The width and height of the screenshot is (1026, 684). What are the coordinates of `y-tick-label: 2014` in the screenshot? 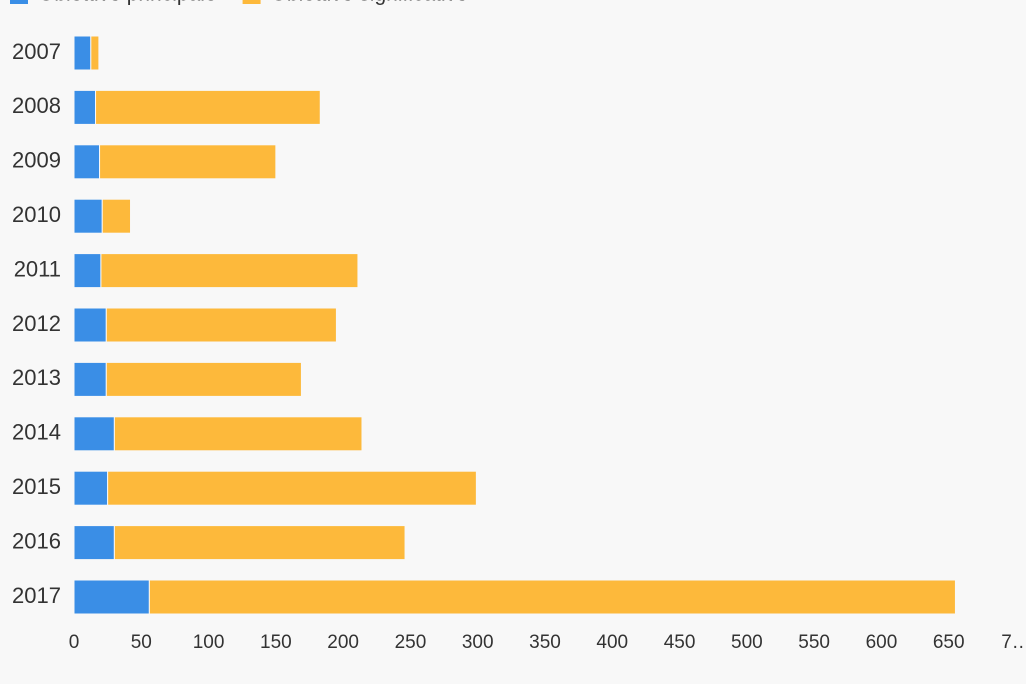 It's located at (36, 432).